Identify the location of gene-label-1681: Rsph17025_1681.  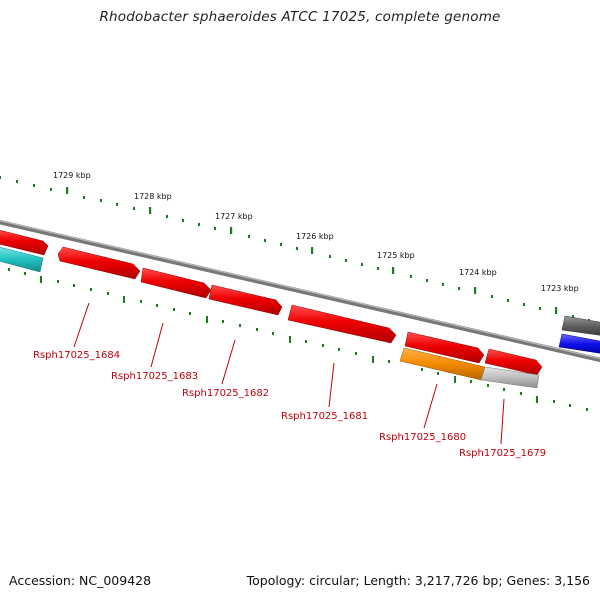
(324, 416).